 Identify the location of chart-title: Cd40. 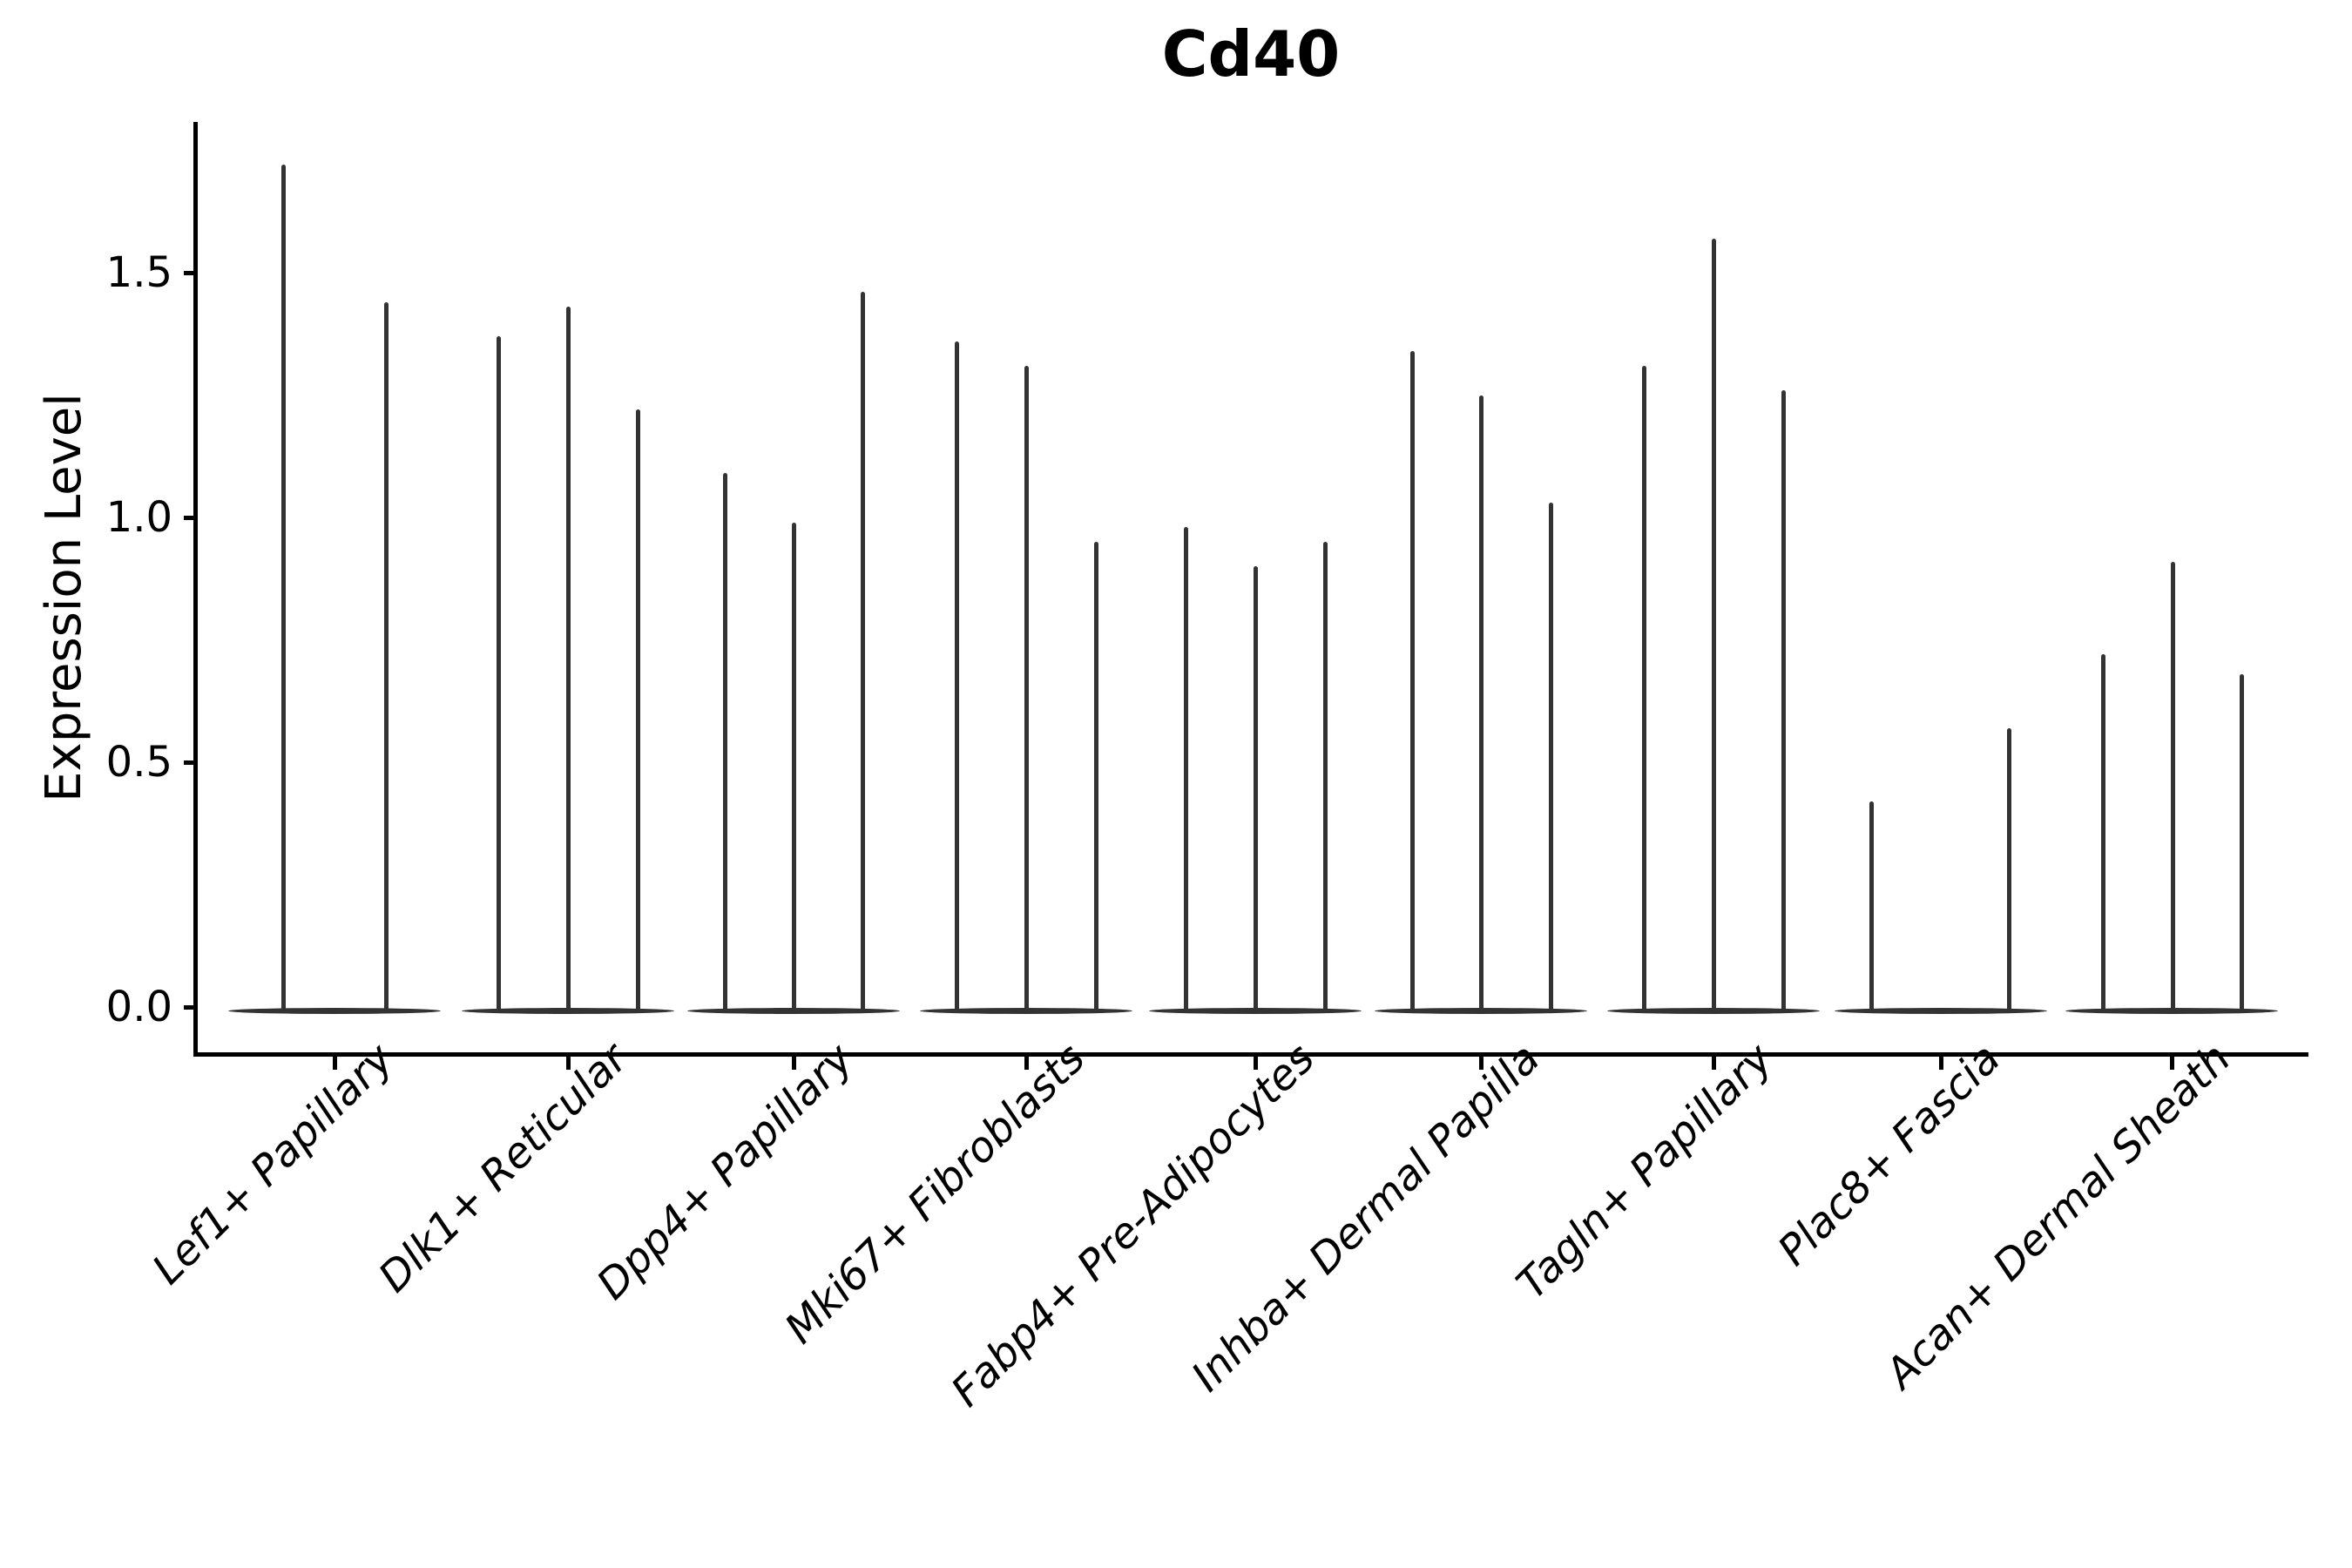
(1251, 54).